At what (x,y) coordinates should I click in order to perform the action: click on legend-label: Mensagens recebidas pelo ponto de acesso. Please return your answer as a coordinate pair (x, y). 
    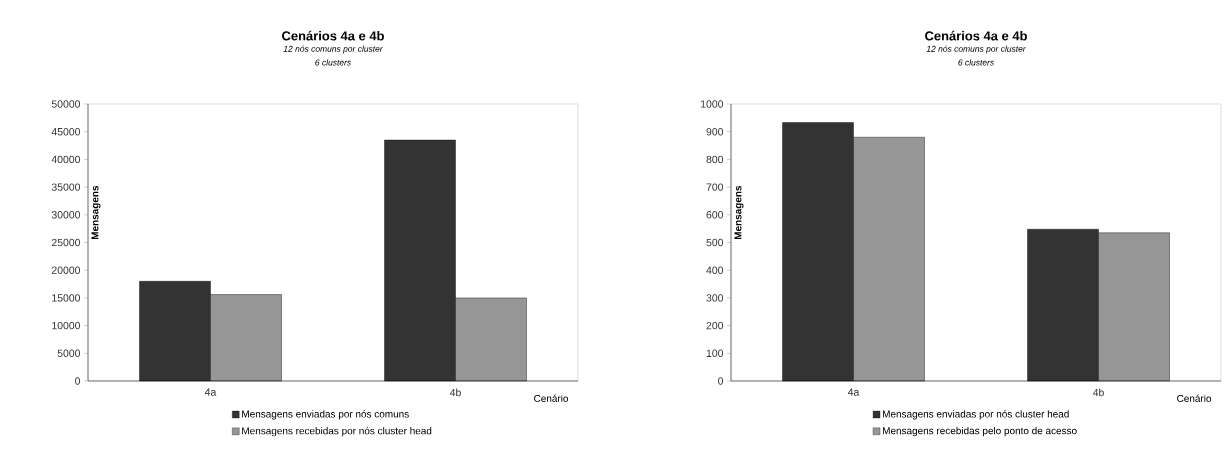
    Looking at the image, I should click on (979, 431).